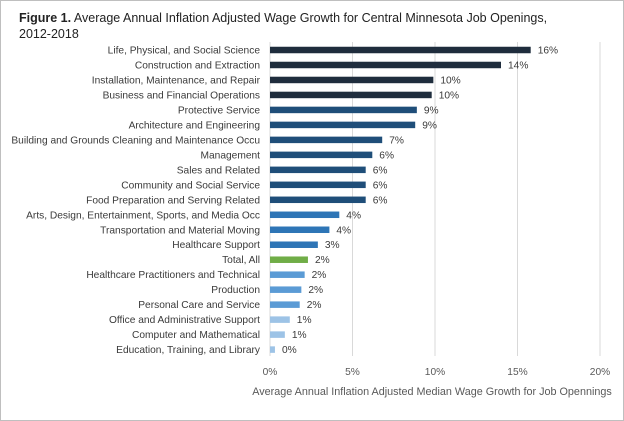  Describe the element at coordinates (176, 80) in the screenshot. I see `category-label: Installation, Maintenance, and Repair` at that location.